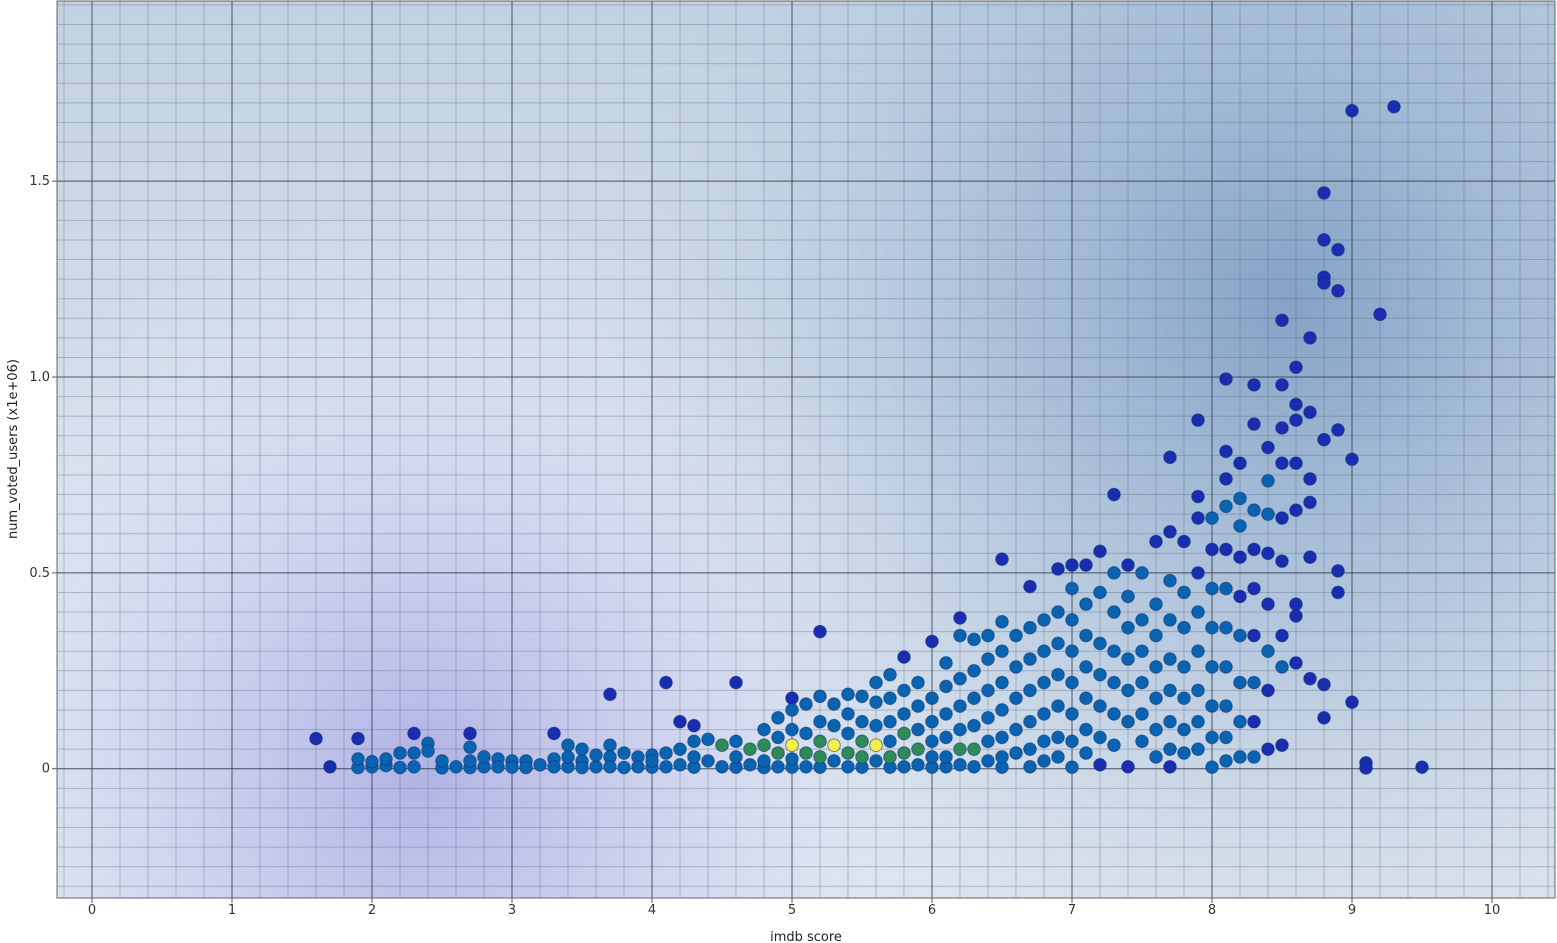 This screenshot has width=1557, height=943. What do you see at coordinates (13, 449) in the screenshot?
I see `y-axis-title: num_voted_users (x1e+06)` at bounding box center [13, 449].